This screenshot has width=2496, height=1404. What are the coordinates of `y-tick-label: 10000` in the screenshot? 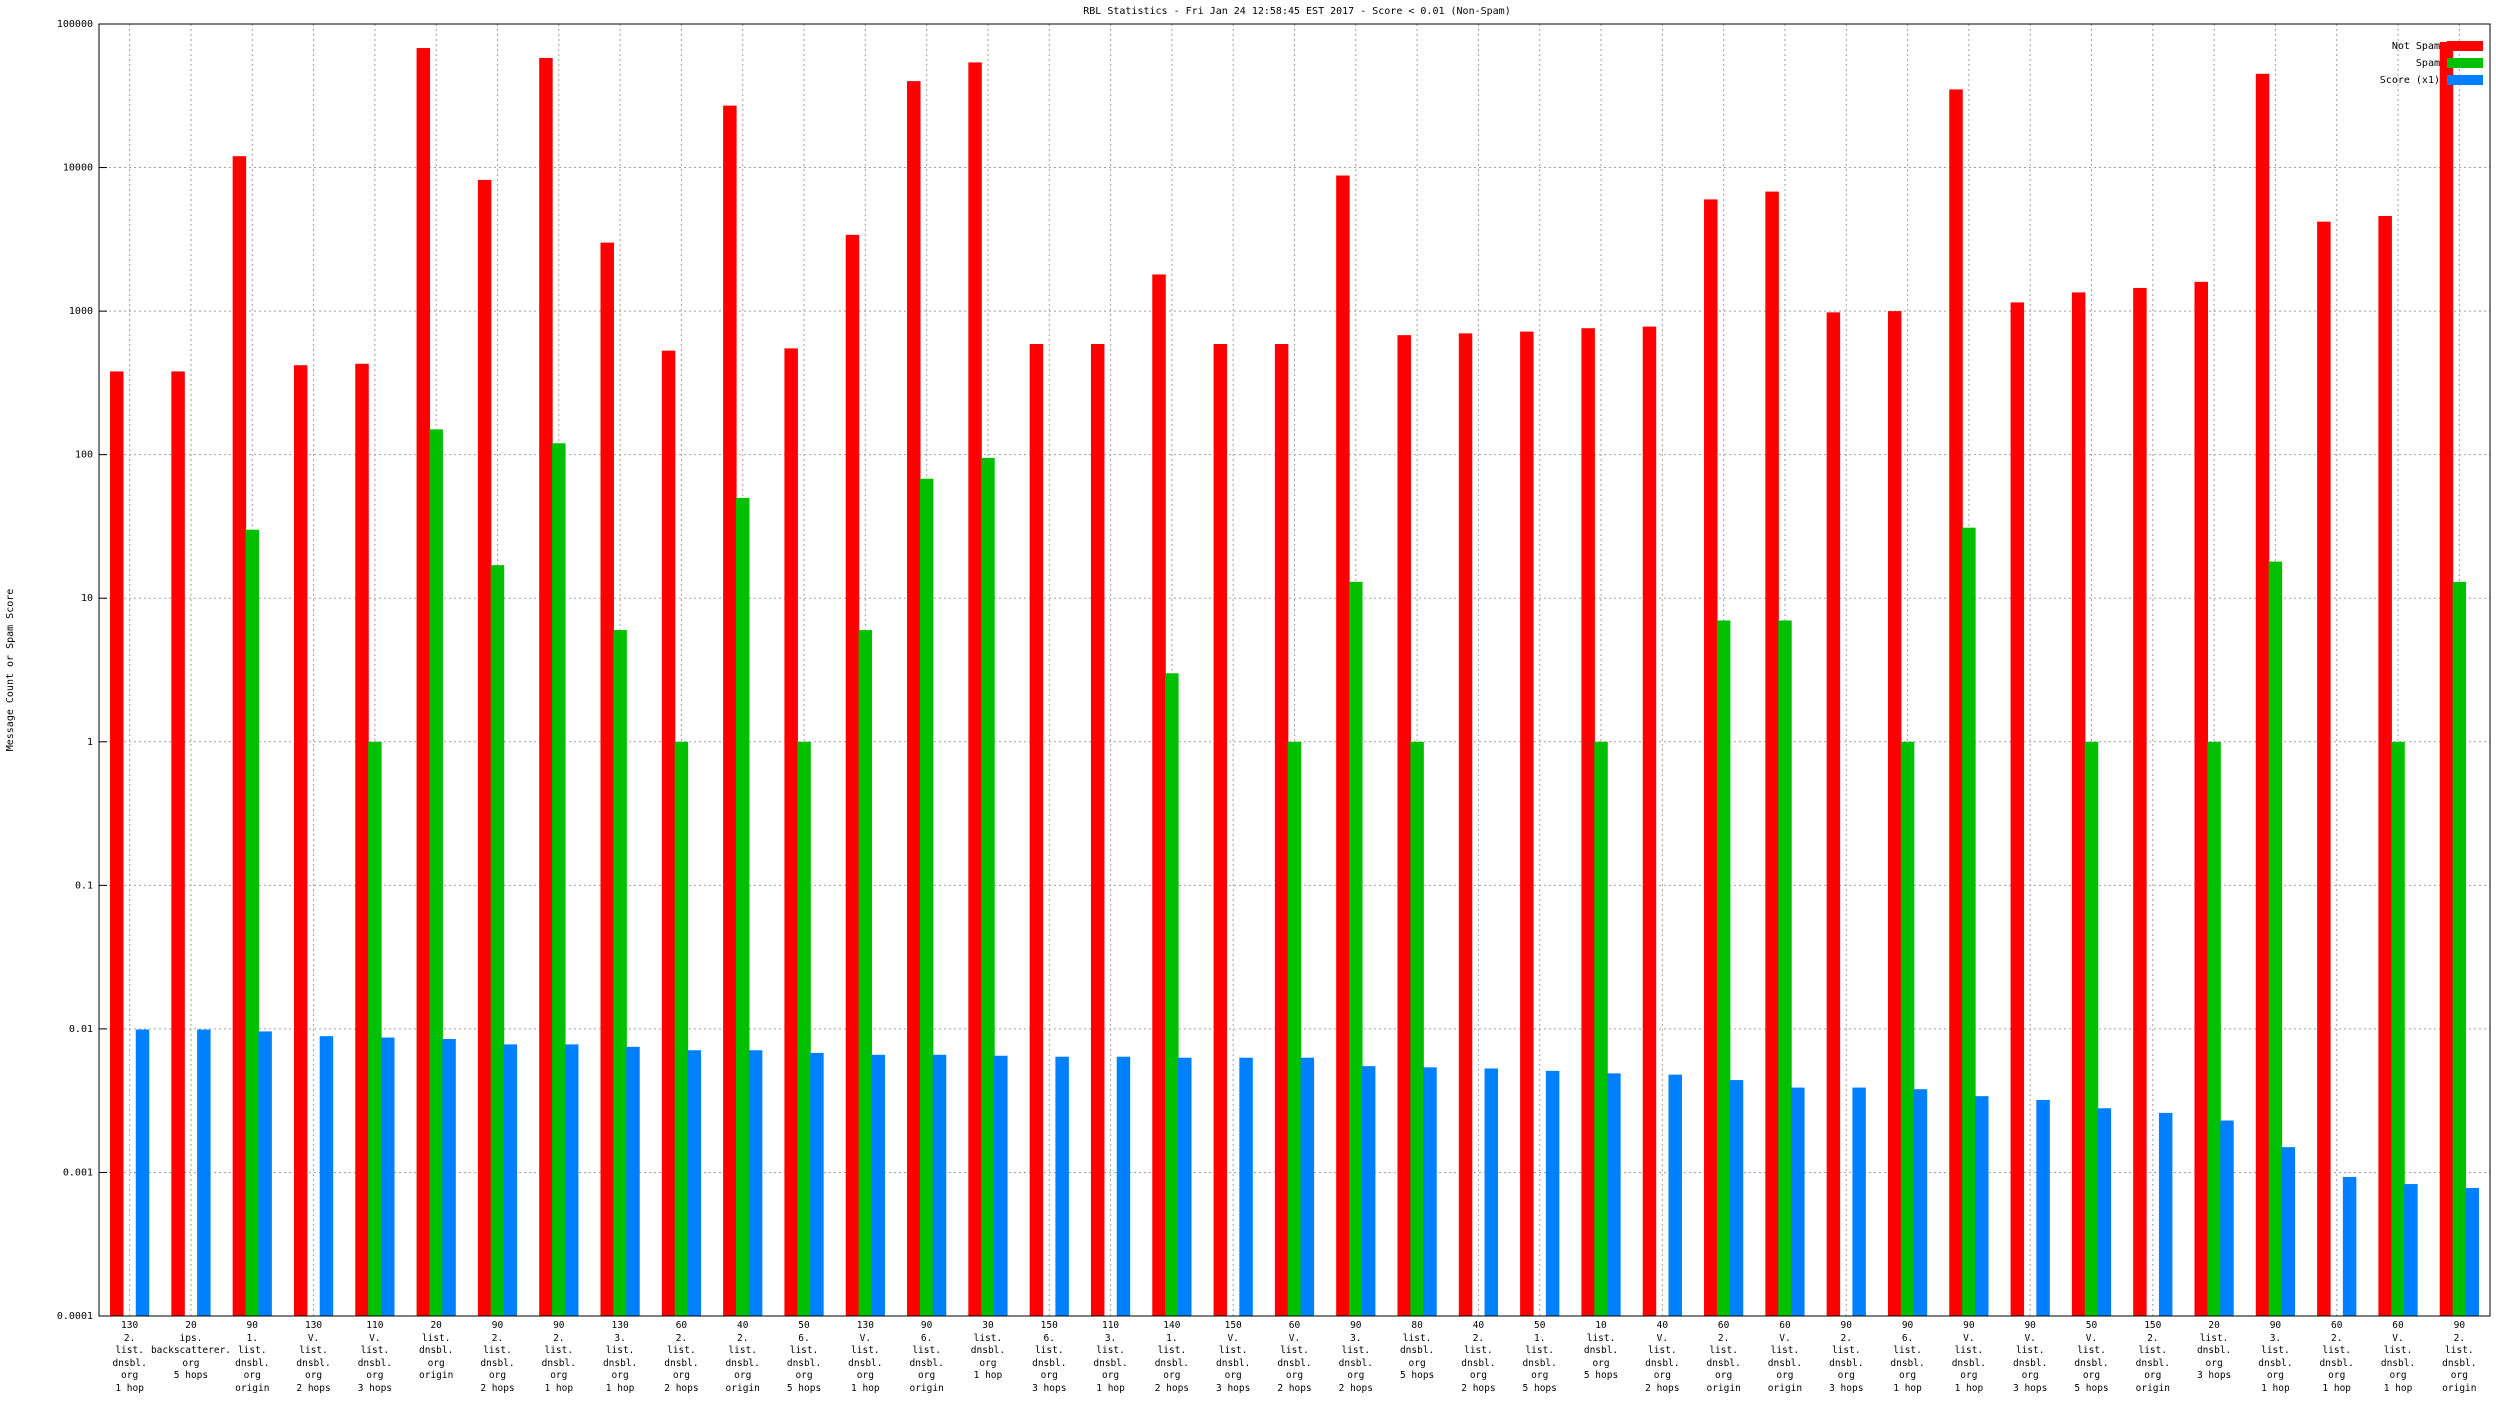 It's located at (78, 168).